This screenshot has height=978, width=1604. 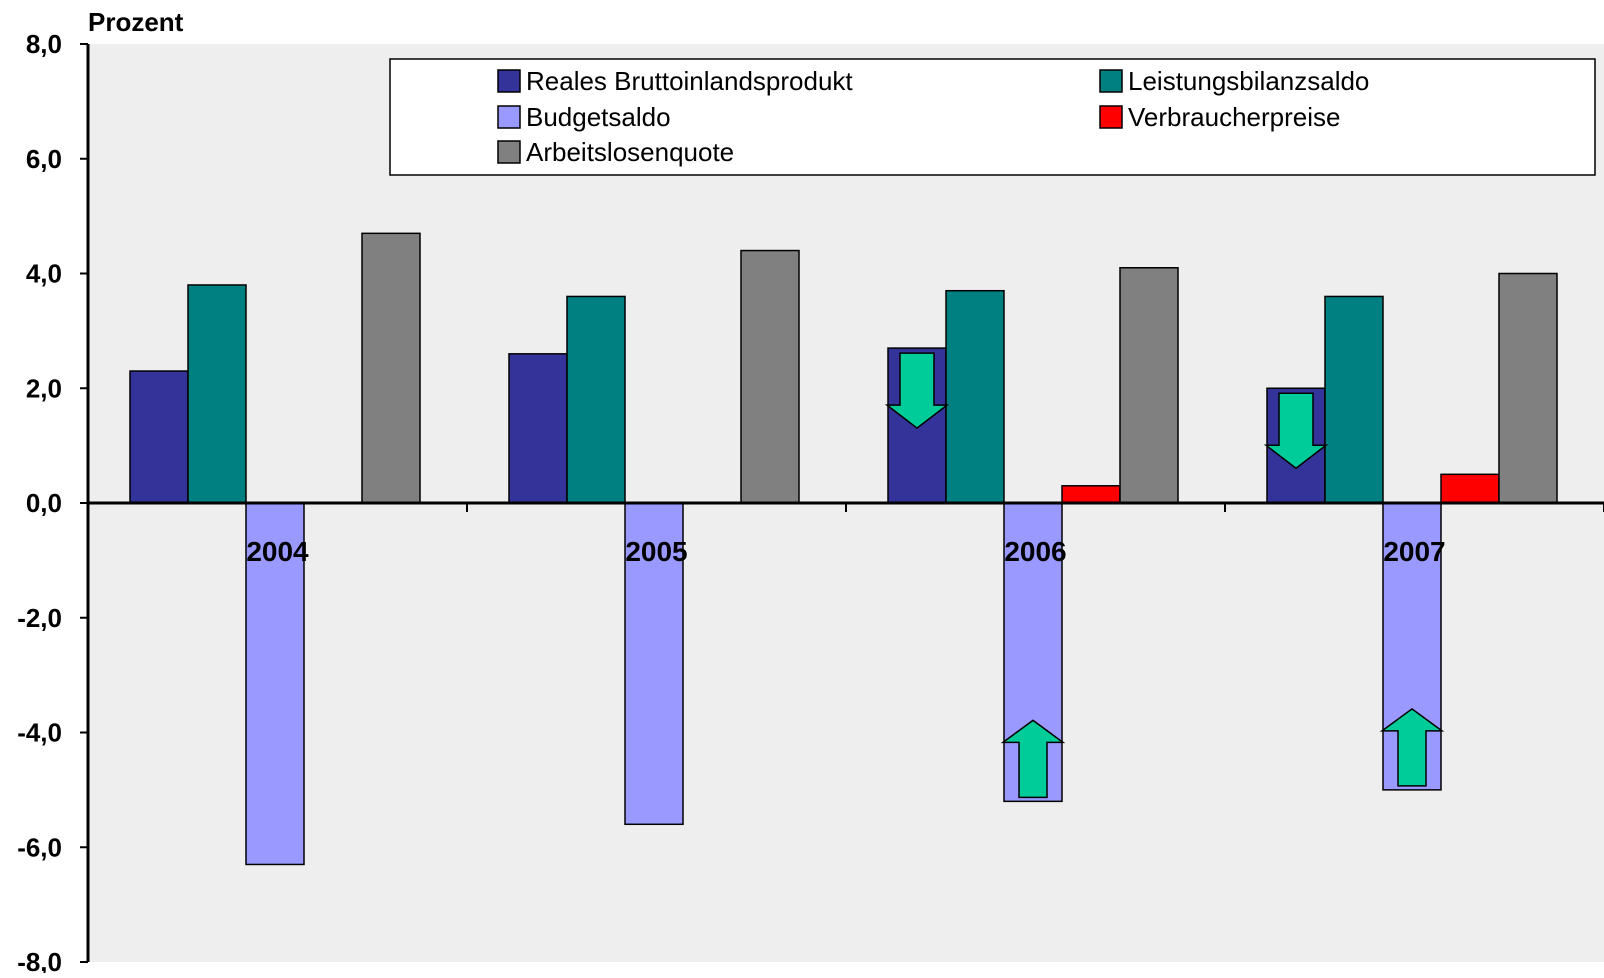 What do you see at coordinates (689, 81) in the screenshot?
I see `legend-label-0: Reales Bruttoinlandsprodukt` at bounding box center [689, 81].